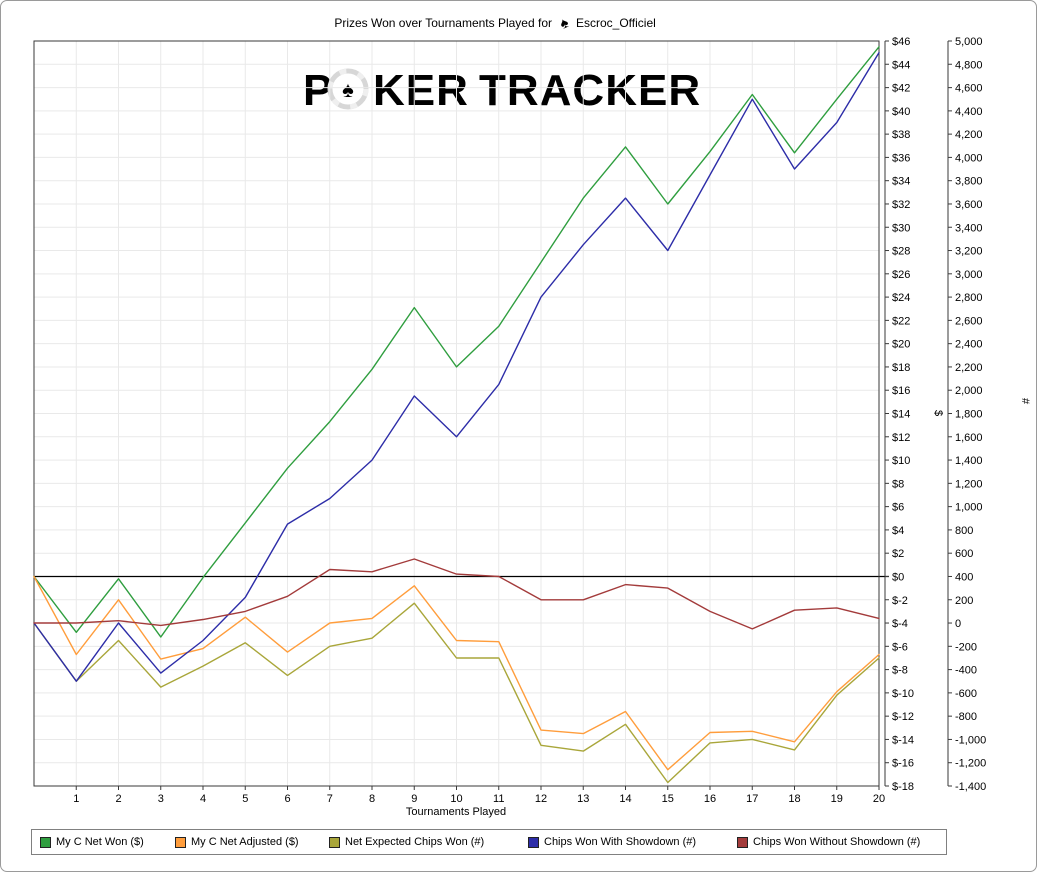 Image resolution: width=1039 pixels, height=874 pixels. What do you see at coordinates (76, 799) in the screenshot?
I see `x-tick-label: 1` at bounding box center [76, 799].